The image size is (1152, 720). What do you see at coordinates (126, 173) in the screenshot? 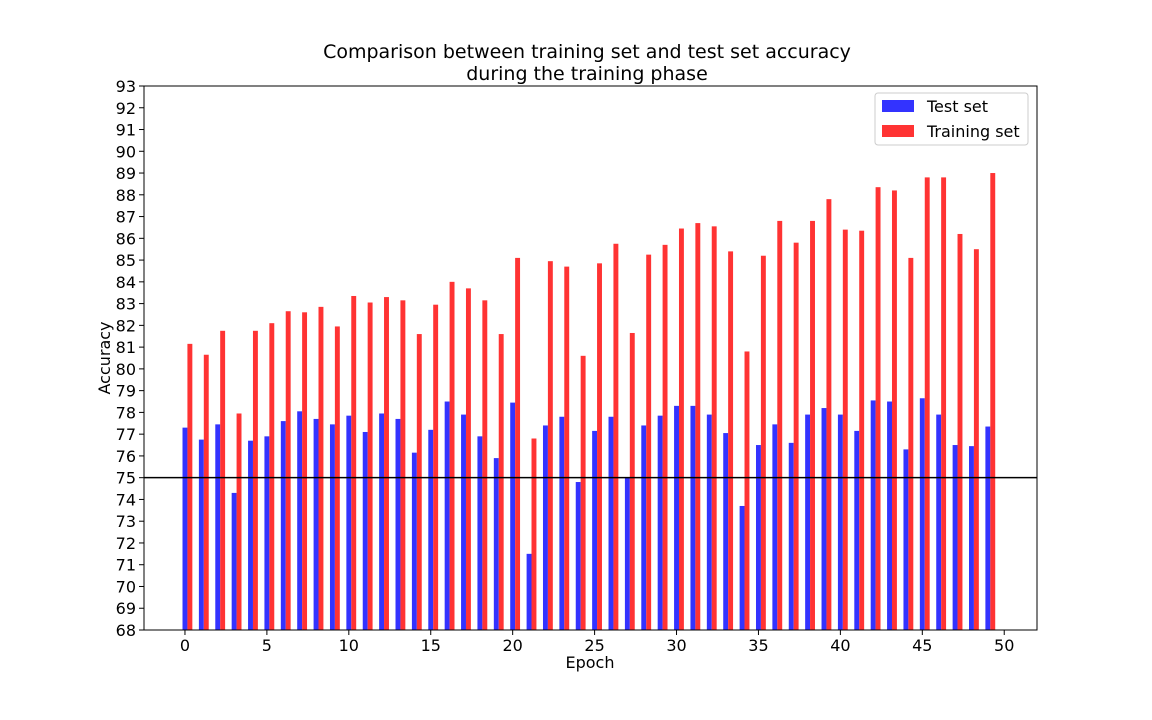
I see `y-tick-label-89: 89` at bounding box center [126, 173].